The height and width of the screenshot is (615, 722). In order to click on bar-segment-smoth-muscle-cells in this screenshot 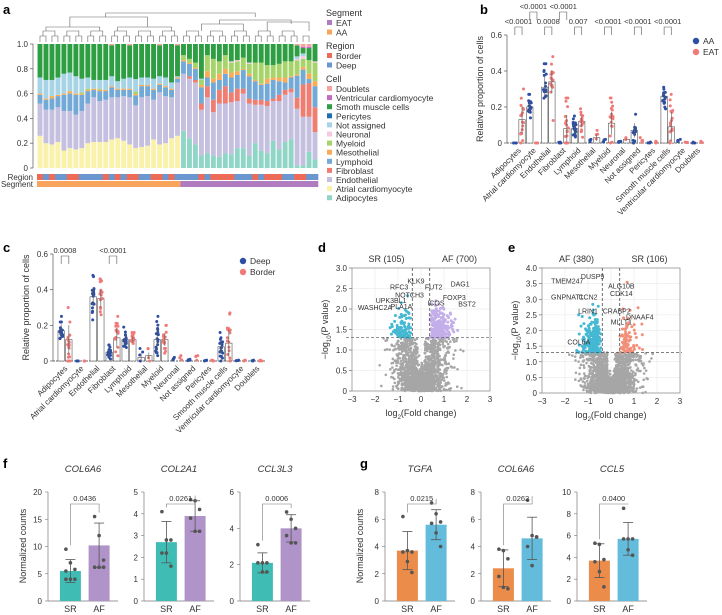, I will do `click(124, 61)`.